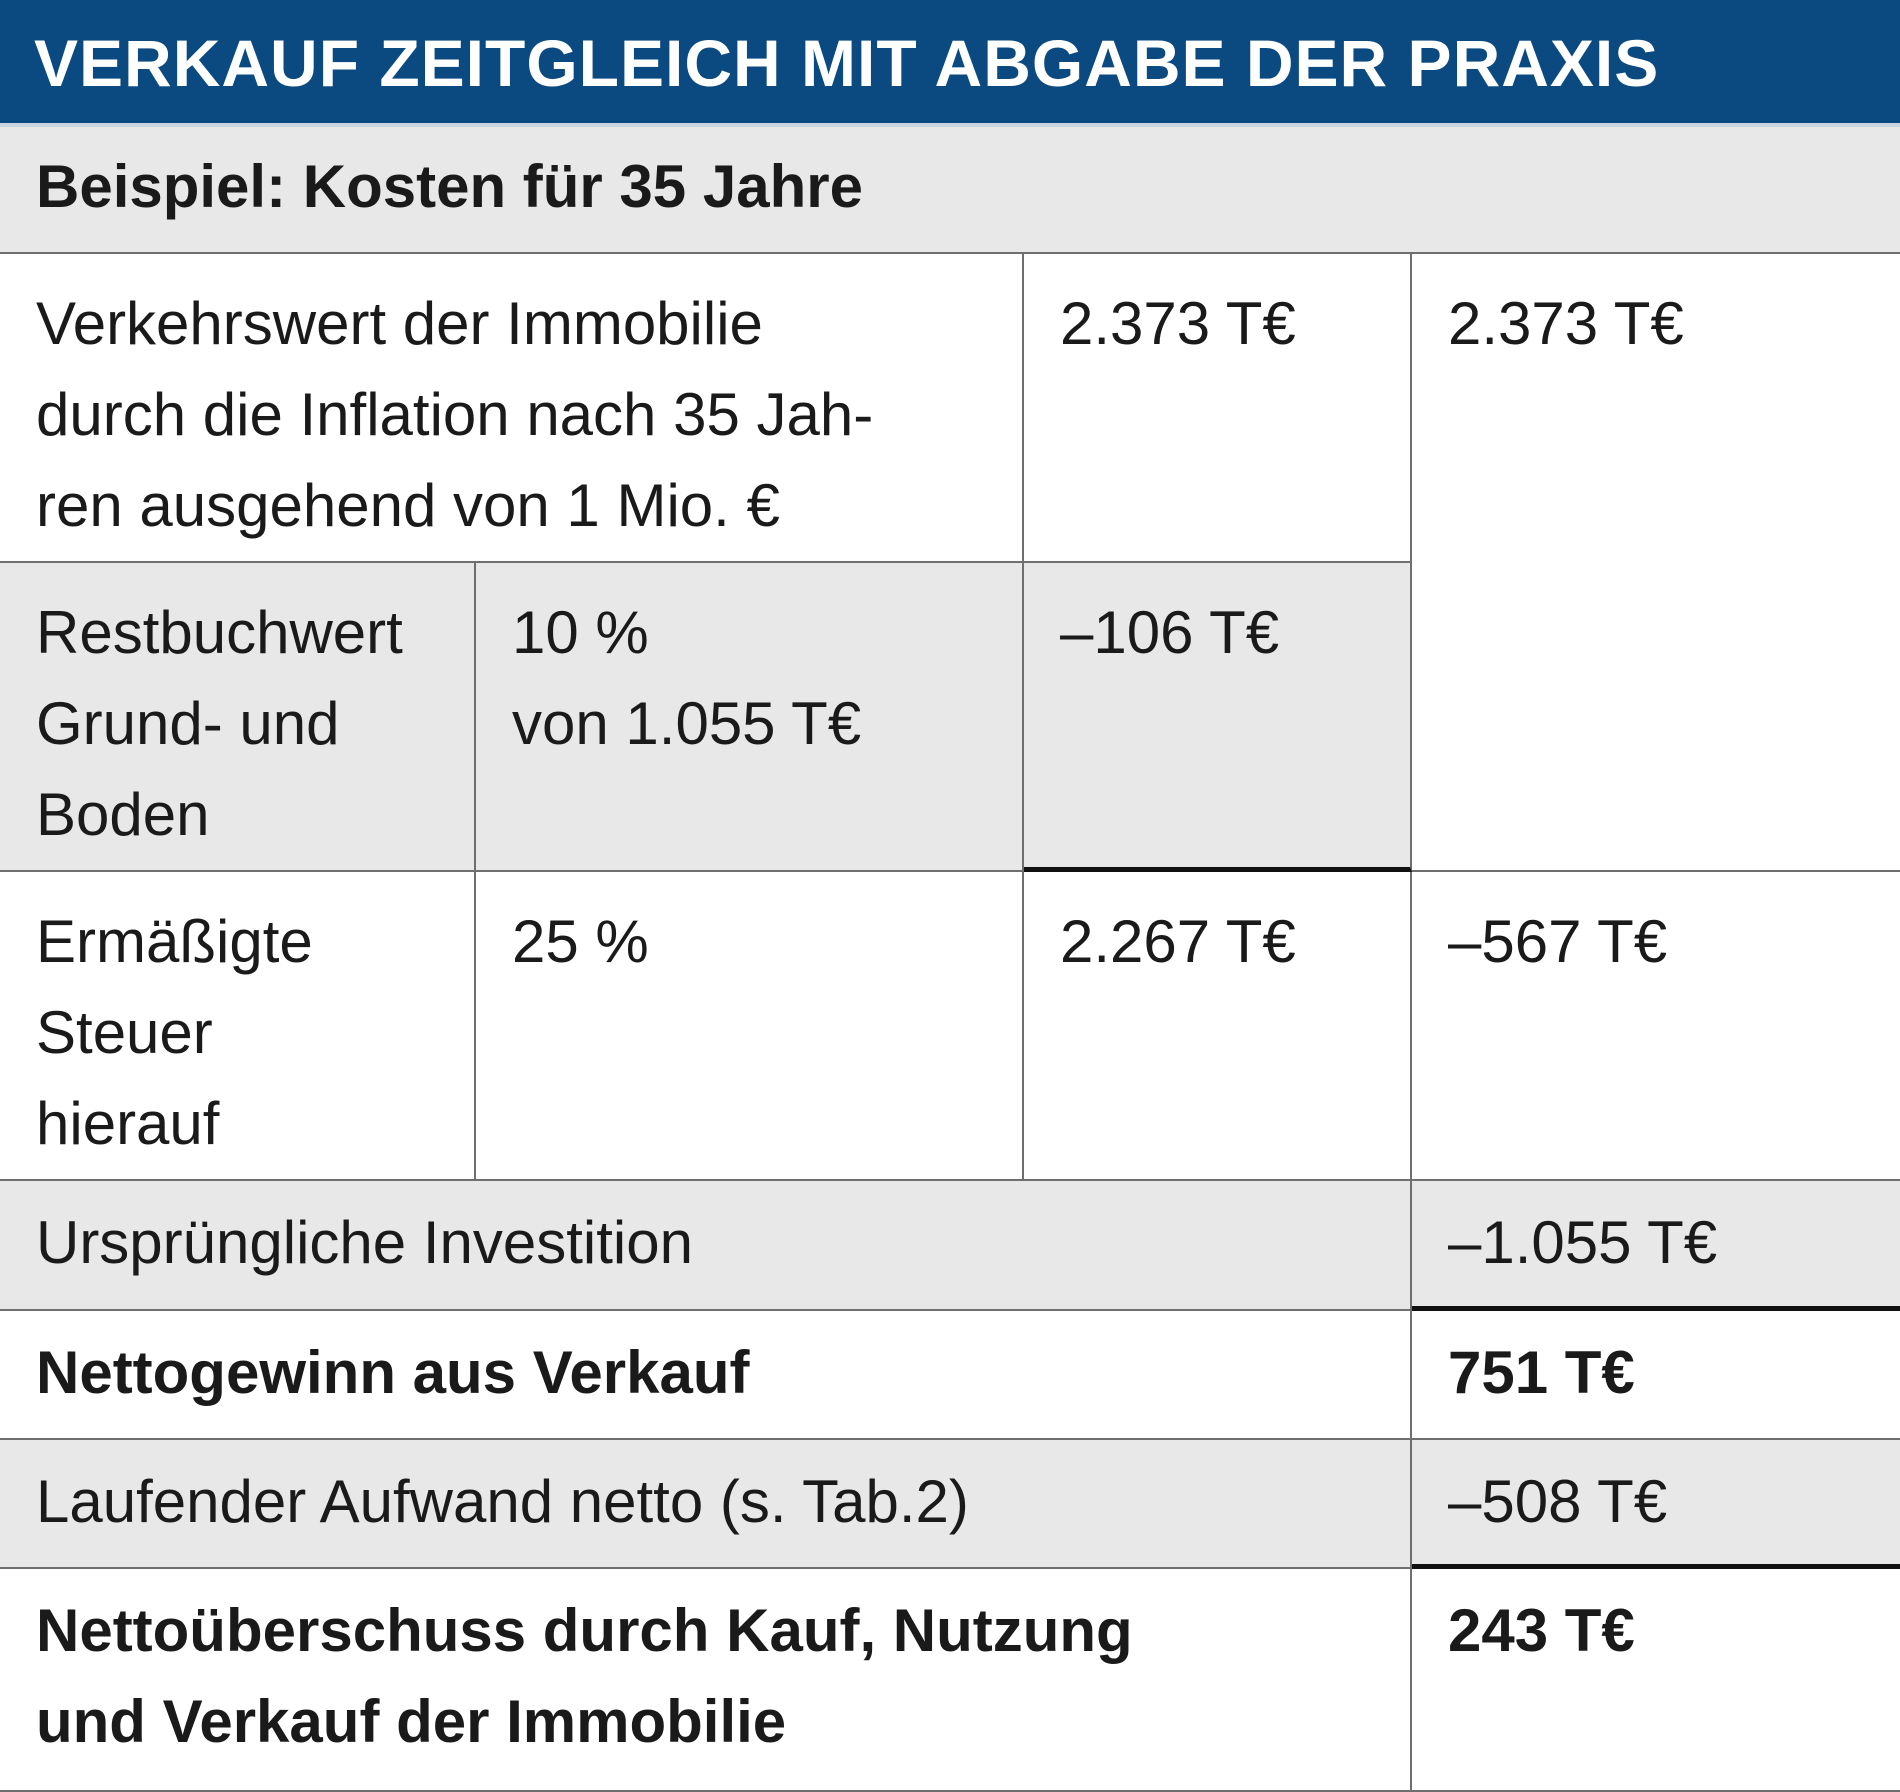  What do you see at coordinates (706, 1246) in the screenshot?
I see `row-investment-label: Ursprüngliche Investition` at bounding box center [706, 1246].